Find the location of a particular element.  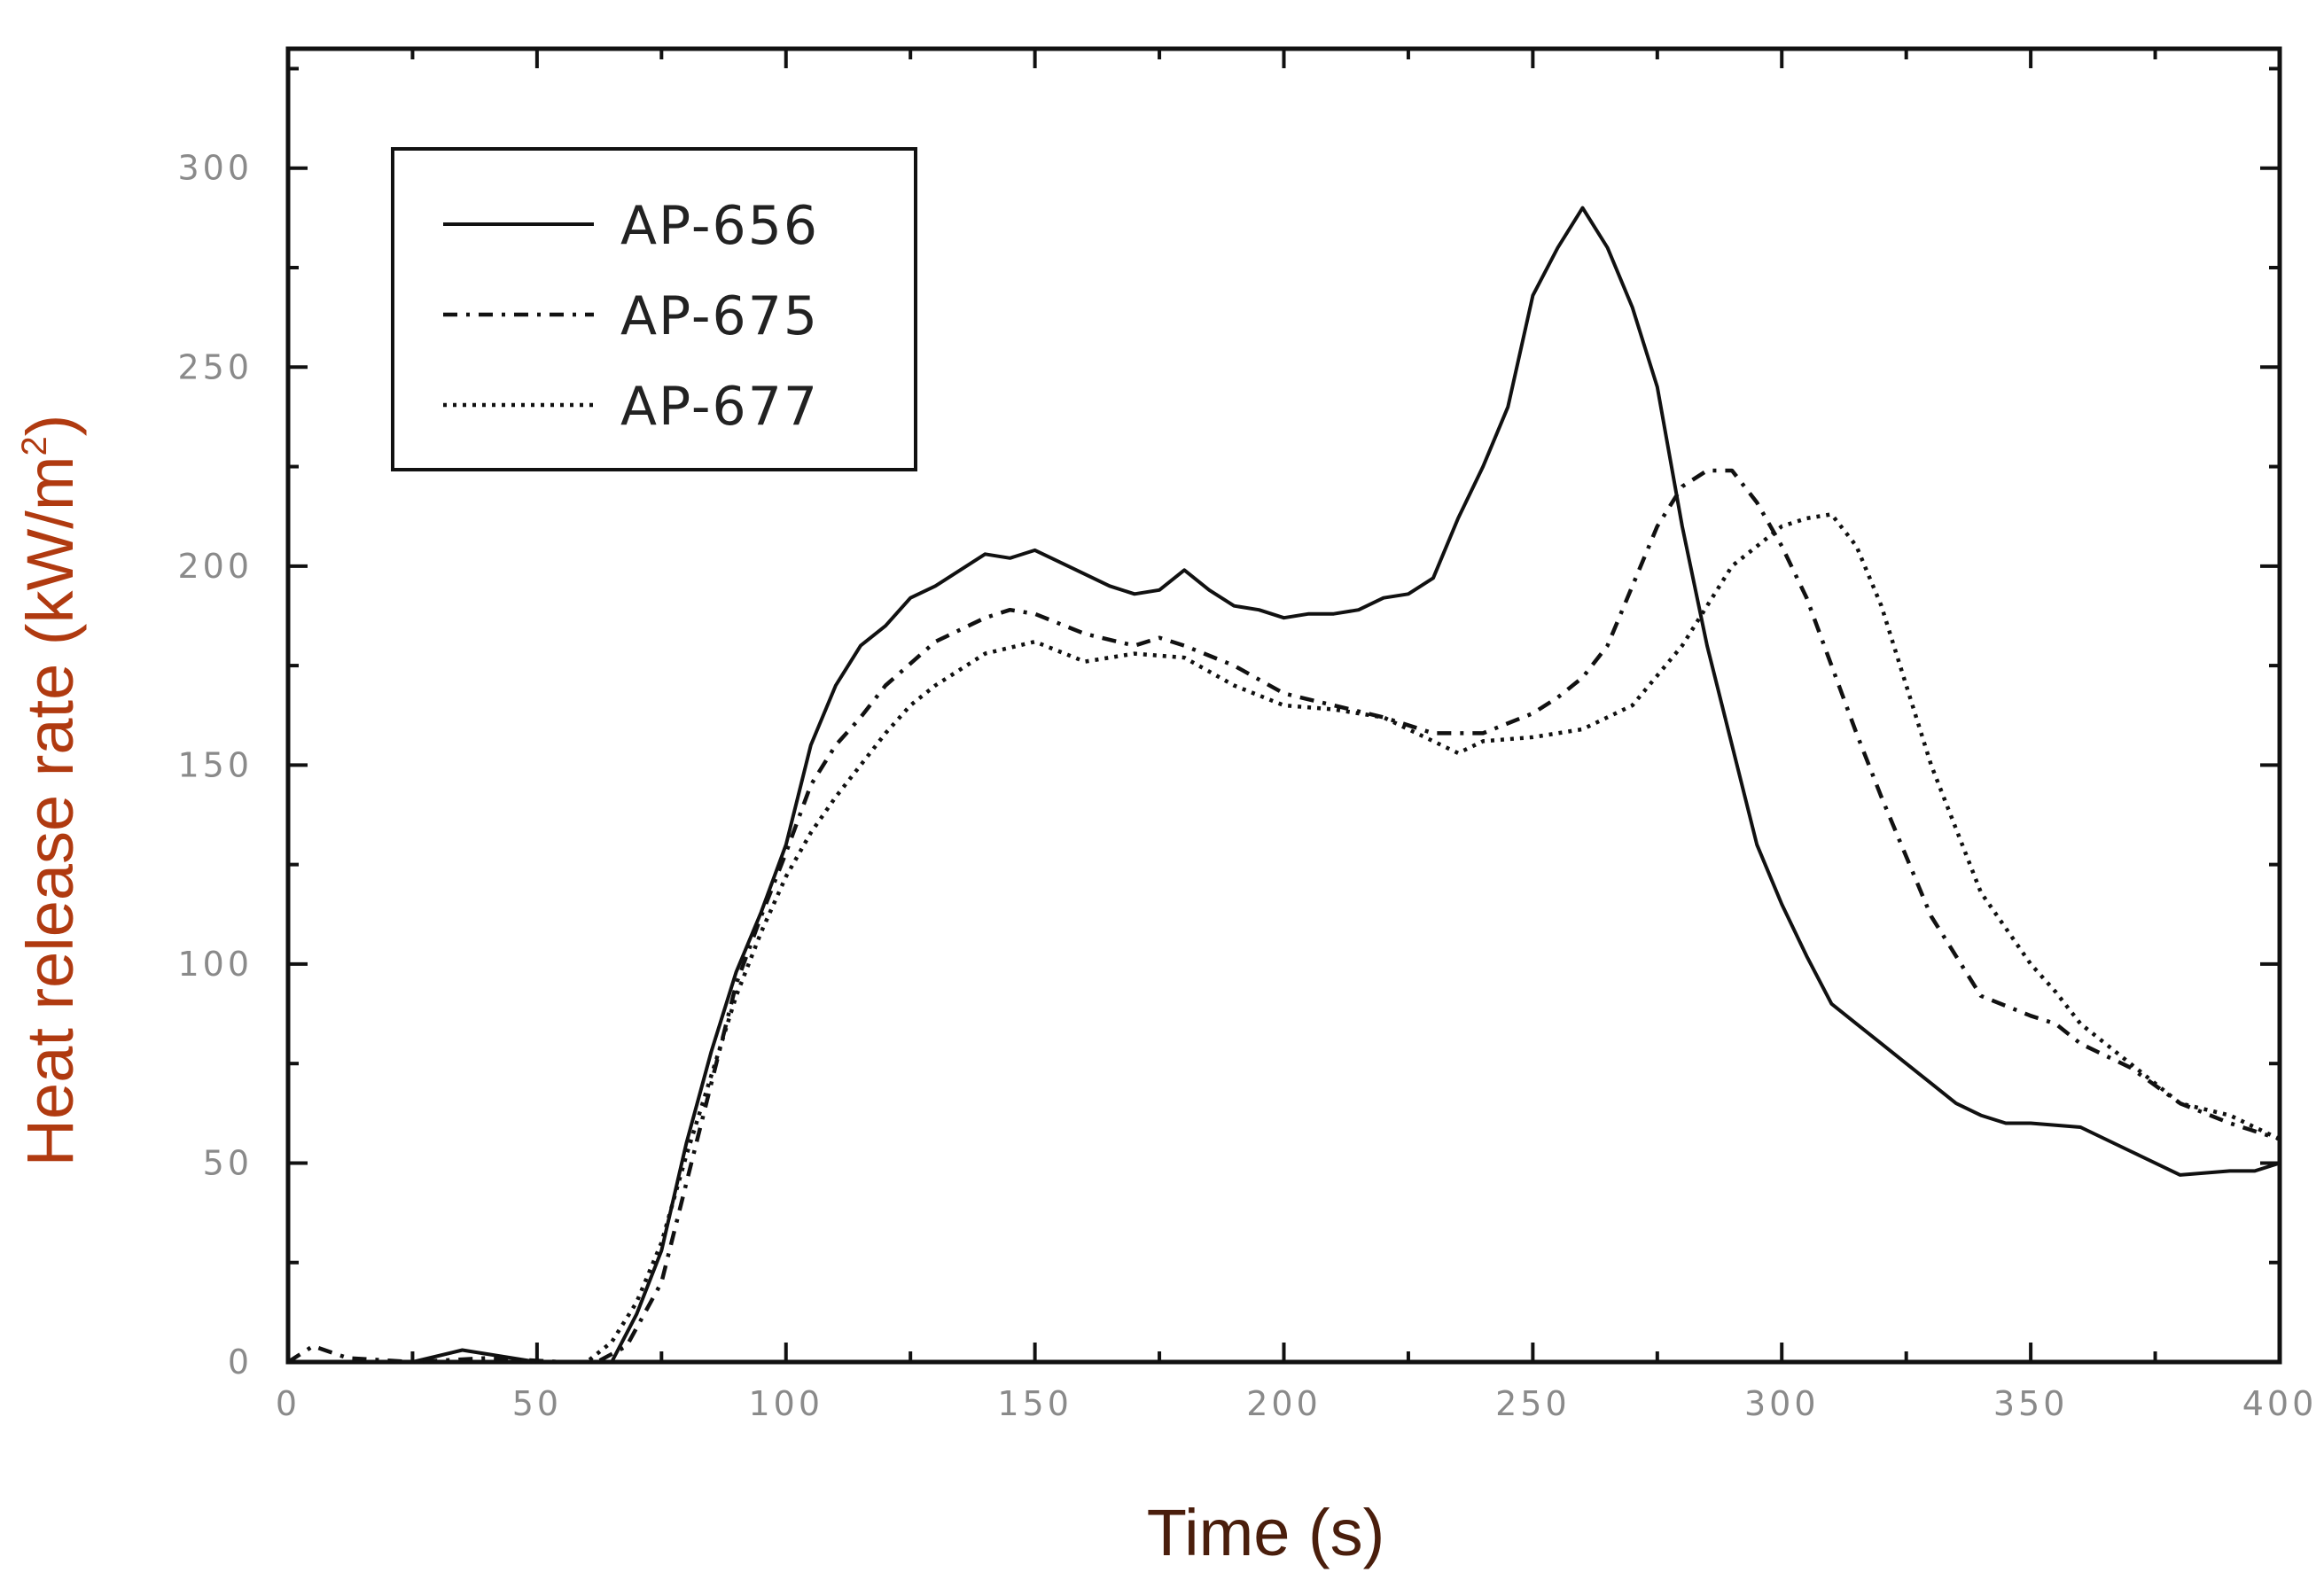

x-tick-label: 100 is located at coordinates (786, 1403).